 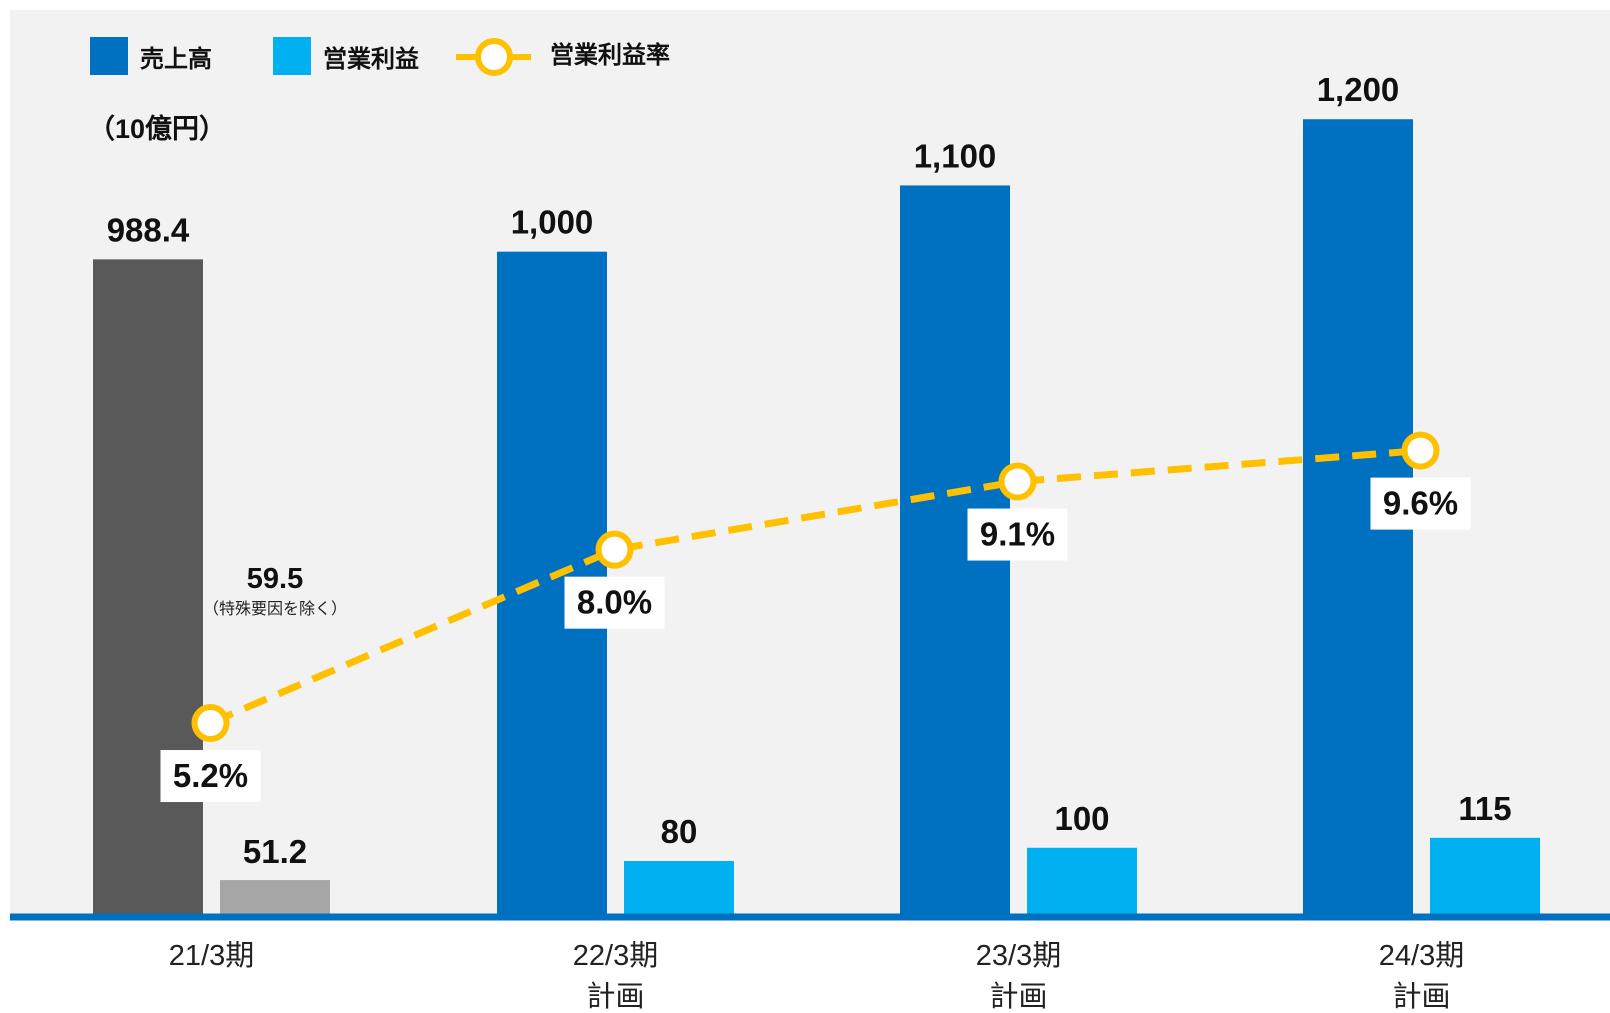 I want to click on bar-label-1-3: 115, so click(x=1484, y=808).